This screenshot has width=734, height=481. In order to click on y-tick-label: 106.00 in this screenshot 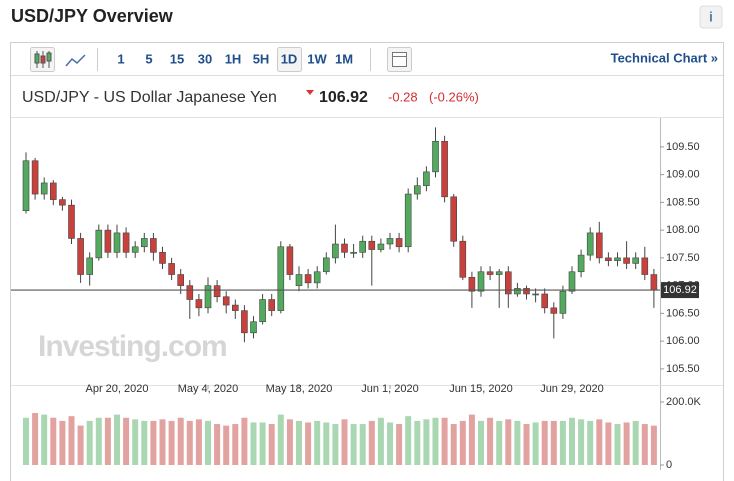, I will do `click(683, 341)`.